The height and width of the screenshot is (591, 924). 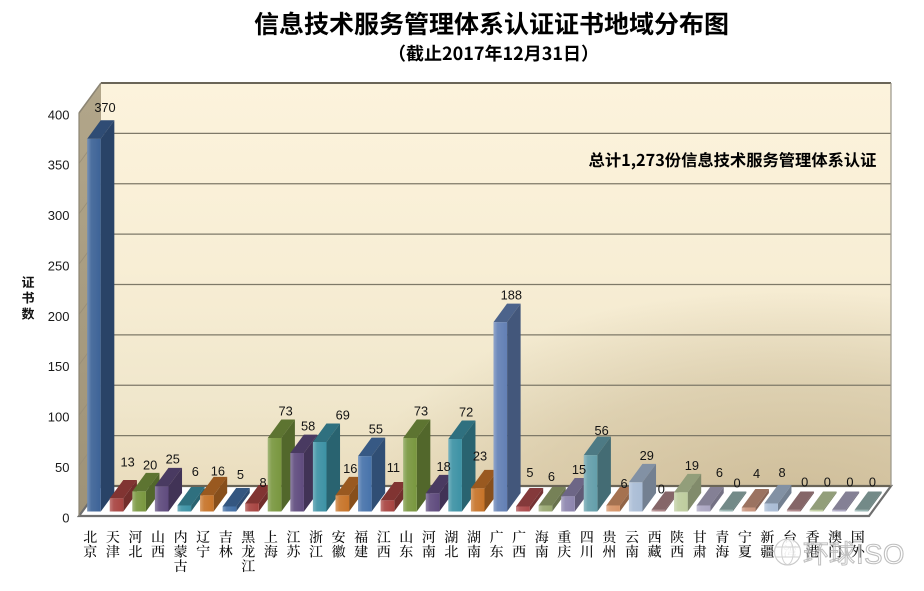 I want to click on svg-text: 夏, so click(x=745, y=552).